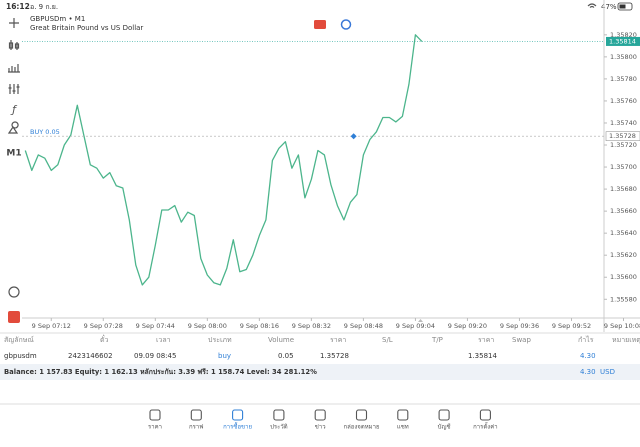 The width and height of the screenshot is (640, 447). I want to click on status-date: อ. 9 ก.ย., so click(44, 7).